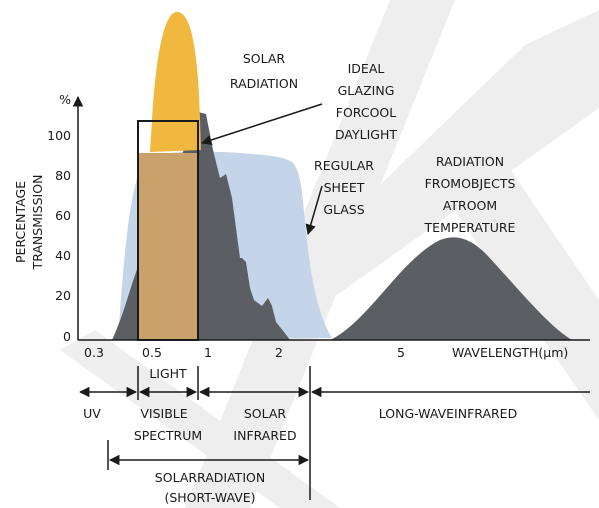 The image size is (599, 508). What do you see at coordinates (20, 222) in the screenshot?
I see `y-axis-title-line1: PERCENTAGE` at bounding box center [20, 222].